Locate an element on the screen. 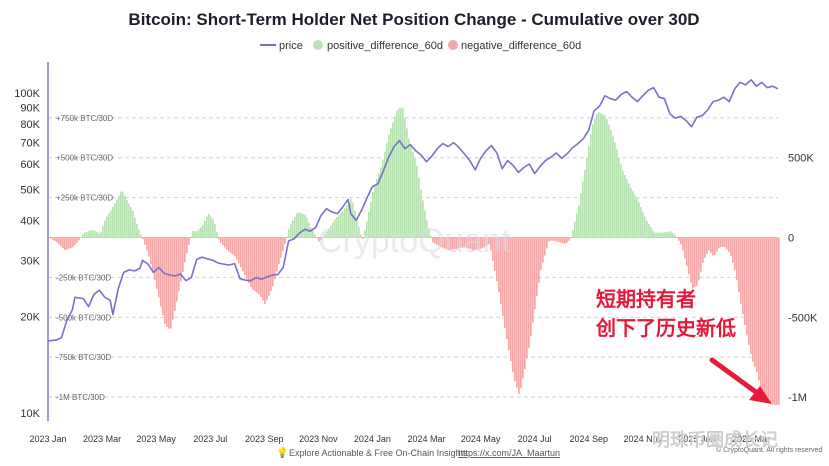 This screenshot has width=829, height=466. x-tick-label: 2025 Jan is located at coordinates (696, 439).